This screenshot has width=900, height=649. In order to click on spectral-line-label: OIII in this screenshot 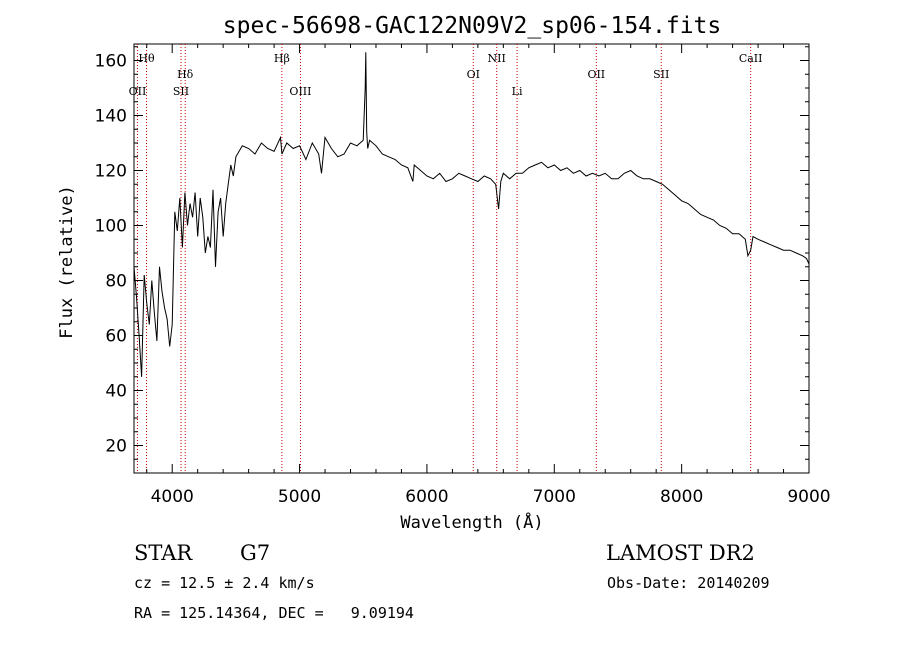, I will do `click(300, 91)`.